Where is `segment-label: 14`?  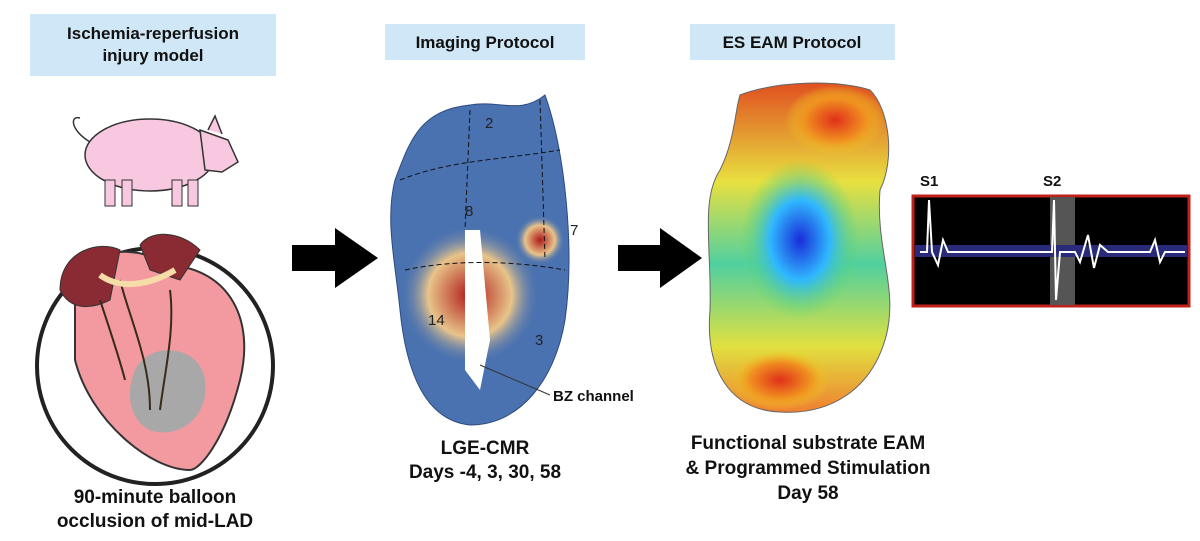
segment-label: 14 is located at coordinates (436, 320).